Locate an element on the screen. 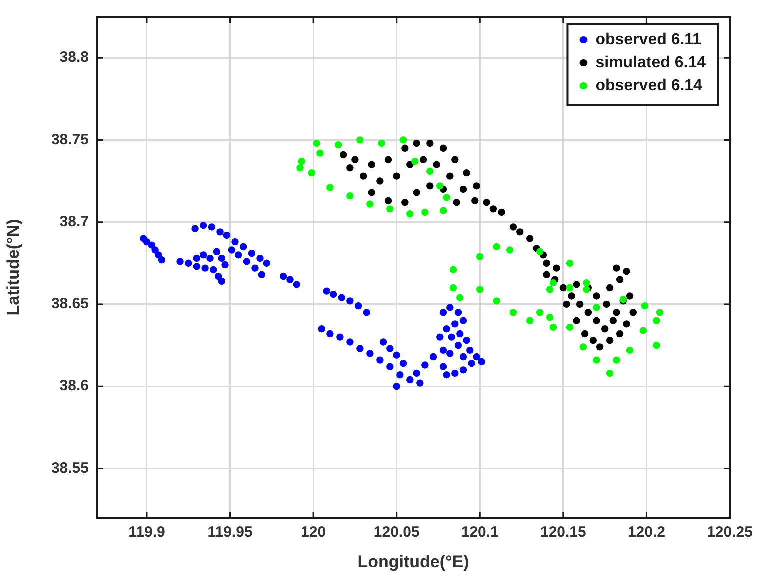  y-axis-title: Latitude(°N) is located at coordinates (13, 267).